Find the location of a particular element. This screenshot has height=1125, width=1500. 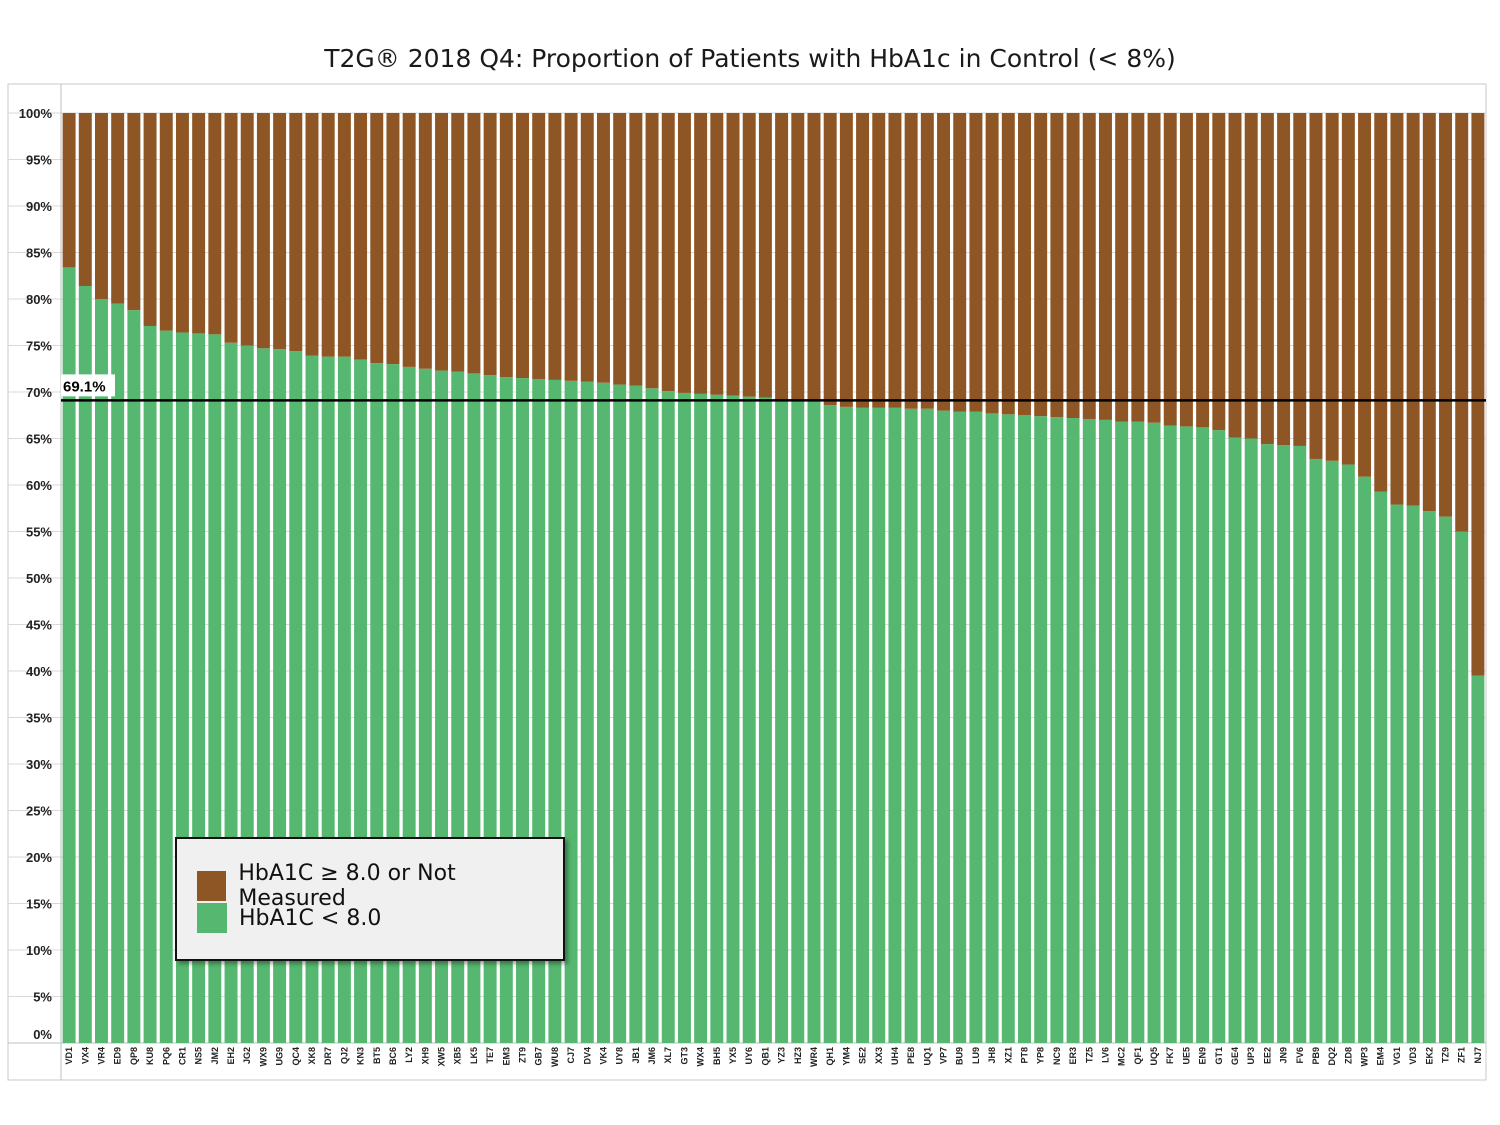

bar-in-control-XZ1 is located at coordinates (1008, 728).